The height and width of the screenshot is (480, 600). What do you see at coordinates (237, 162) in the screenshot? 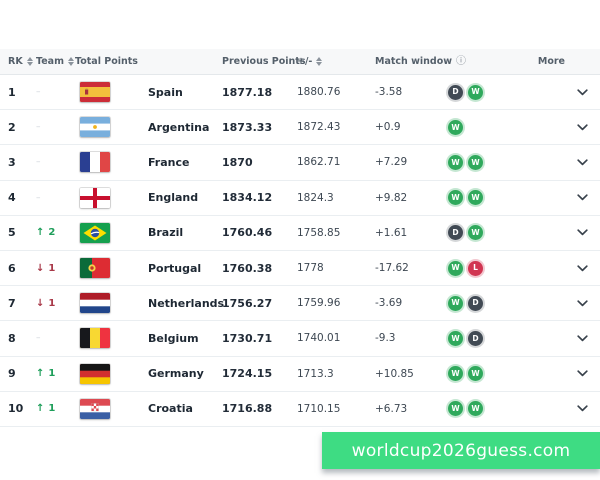
I see `total-points: 1870` at bounding box center [237, 162].